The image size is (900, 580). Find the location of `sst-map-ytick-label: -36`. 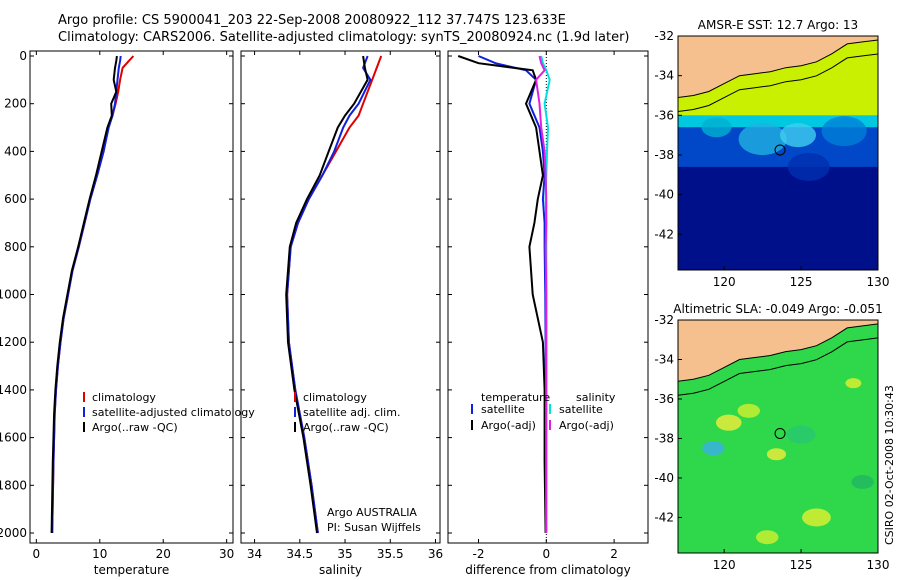

sst-map-ytick-label: -36 is located at coordinates (664, 115).